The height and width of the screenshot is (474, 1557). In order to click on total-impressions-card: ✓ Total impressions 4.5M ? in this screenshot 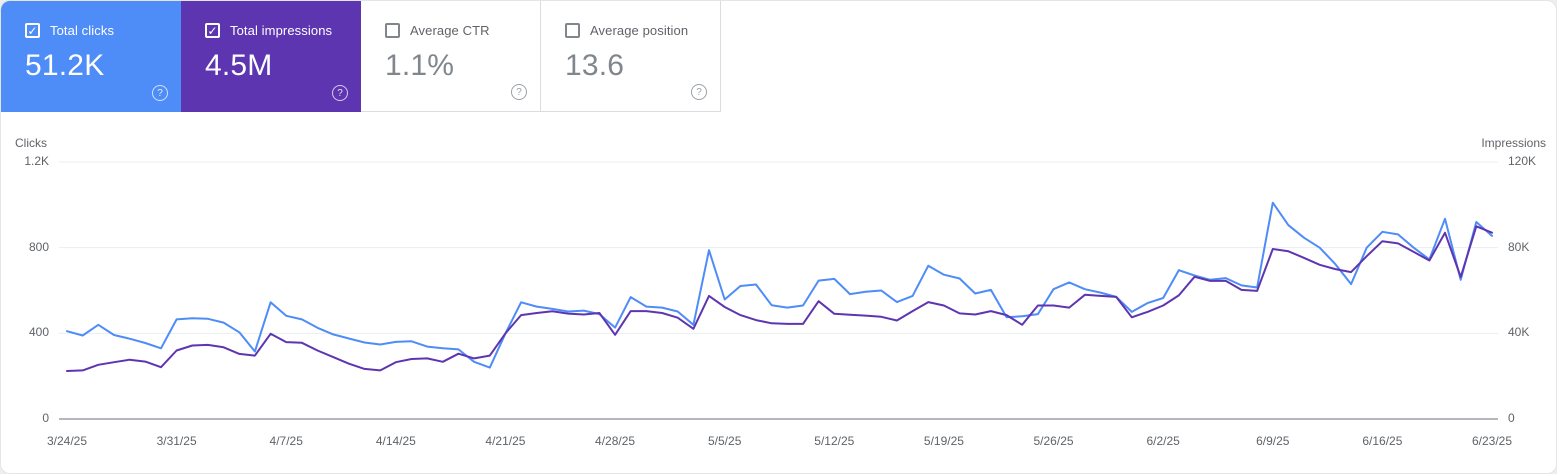, I will do `click(271, 56)`.